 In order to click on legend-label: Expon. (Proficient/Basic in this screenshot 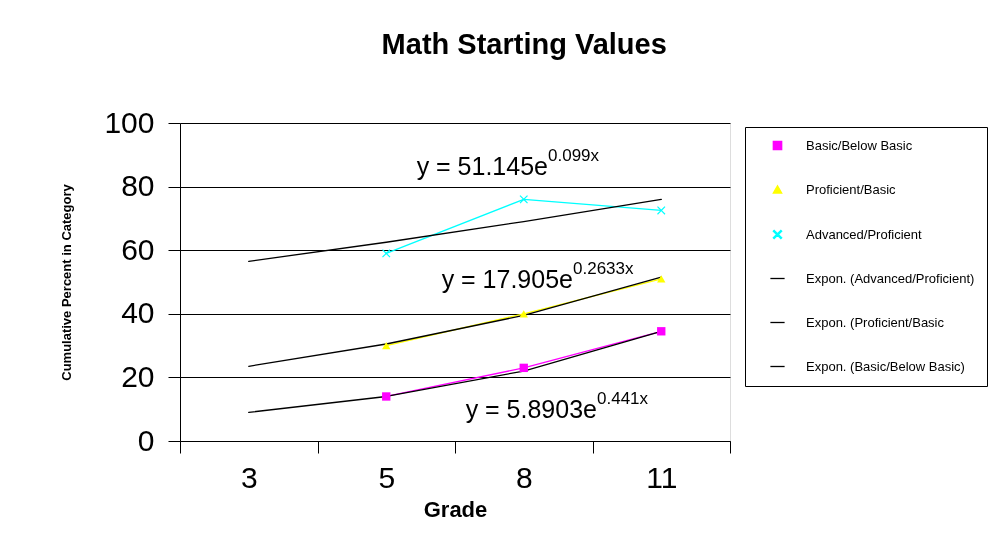, I will do `click(875, 322)`.